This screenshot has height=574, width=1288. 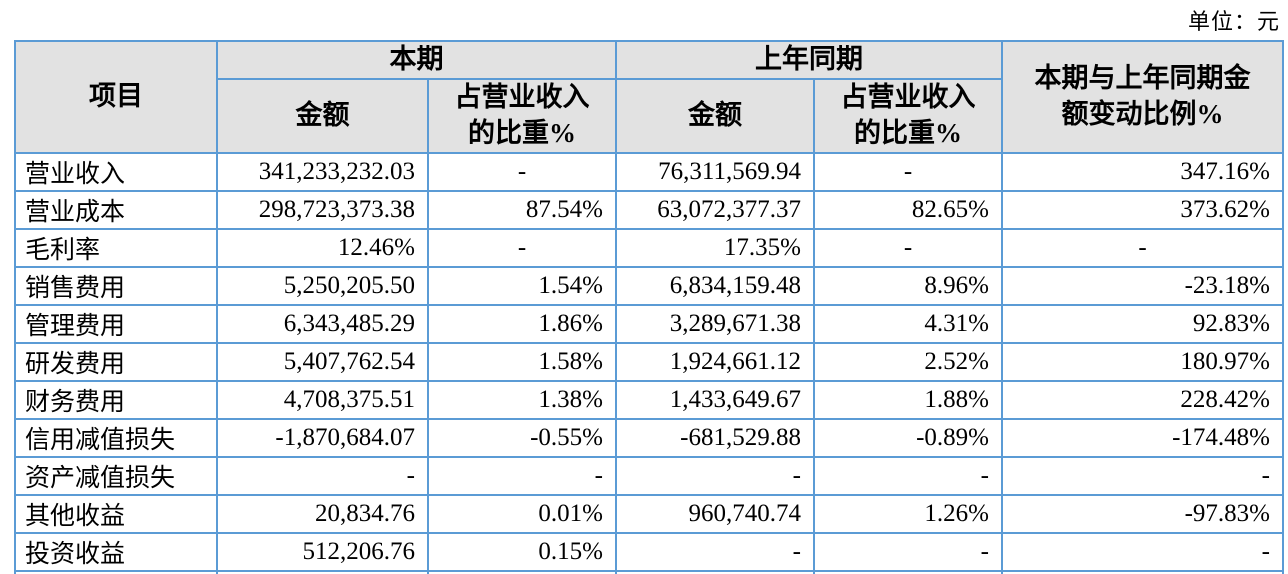 I want to click on cell-value: 63,072,377.37, so click(x=715, y=210).